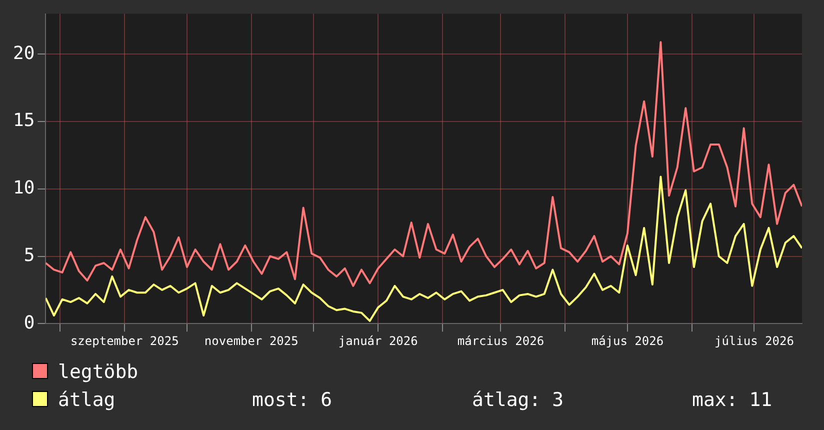  What do you see at coordinates (293, 400) in the screenshot?
I see `text: most: 6` at bounding box center [293, 400].